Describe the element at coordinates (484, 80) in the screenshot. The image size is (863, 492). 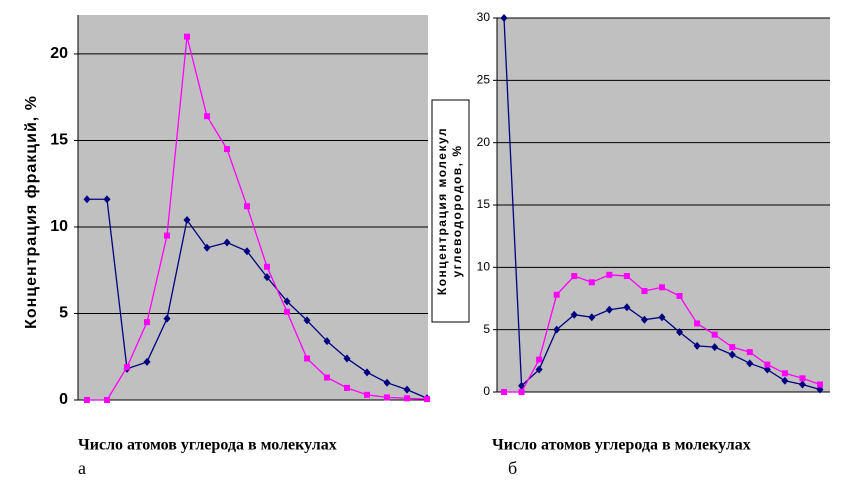
I see `y-tick-label: 25` at that location.